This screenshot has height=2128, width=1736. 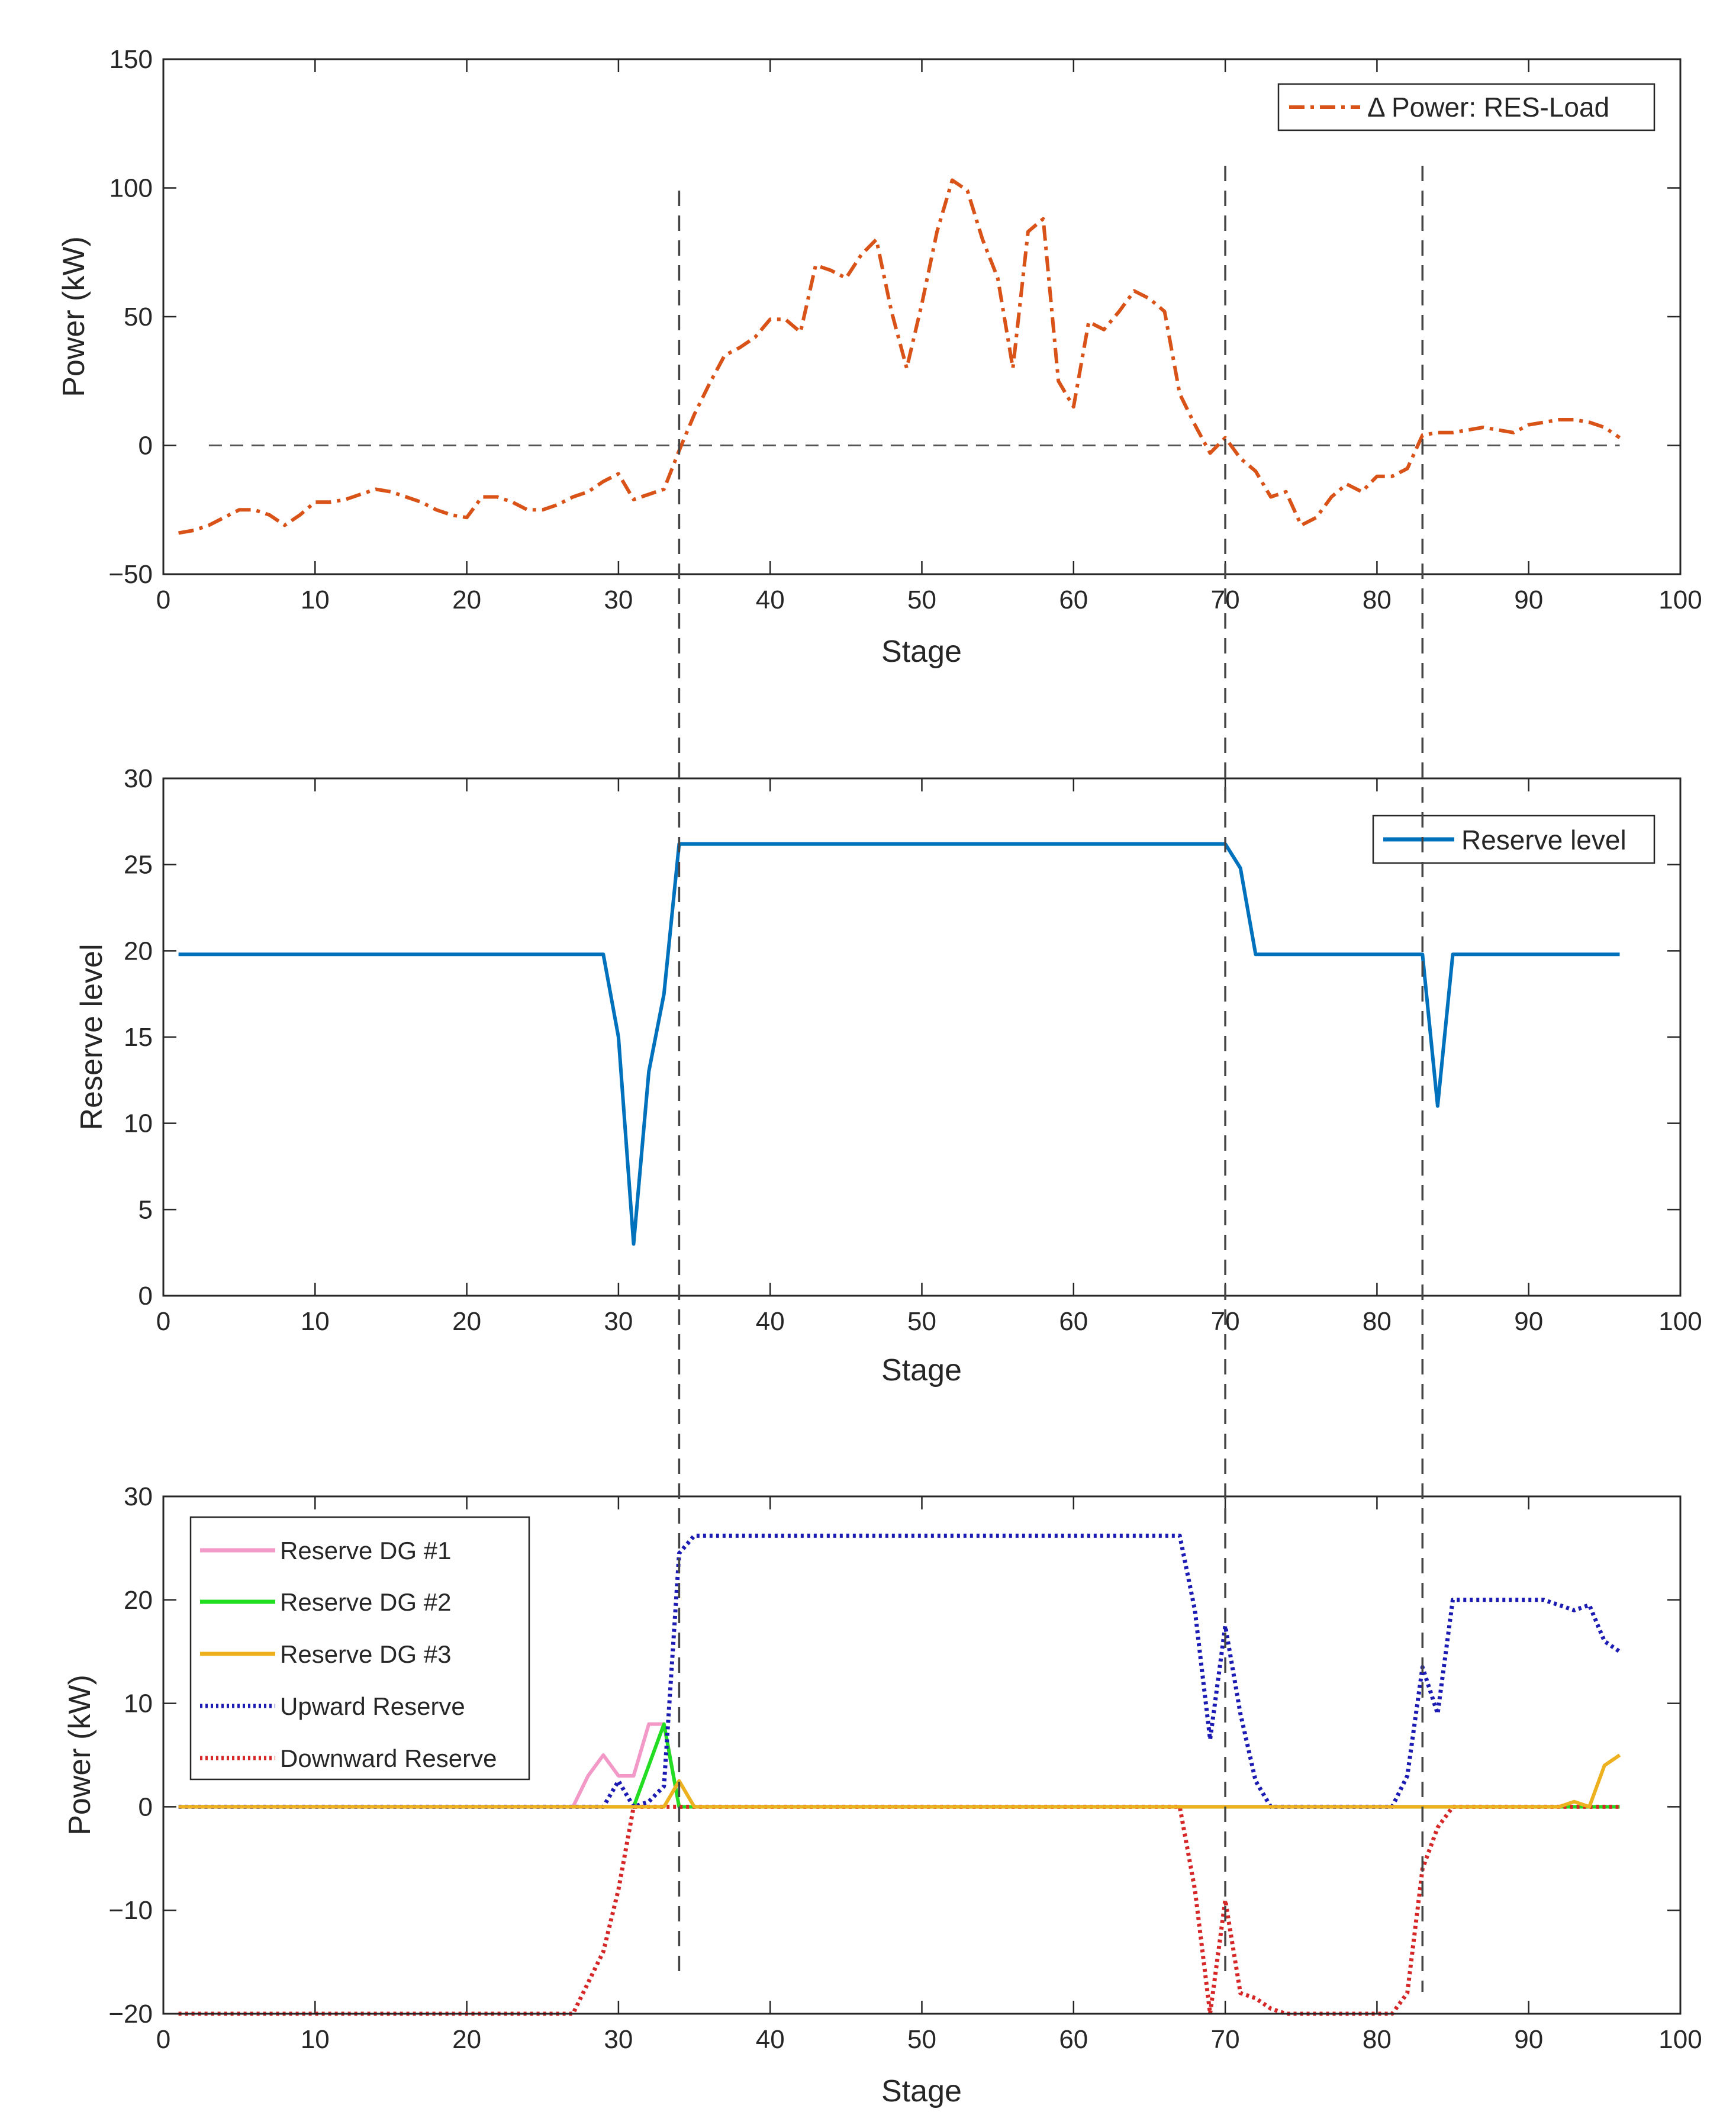 What do you see at coordinates (365, 1602) in the screenshot?
I see `chart-3-legend-label-dg2: Reserve DG #2` at bounding box center [365, 1602].